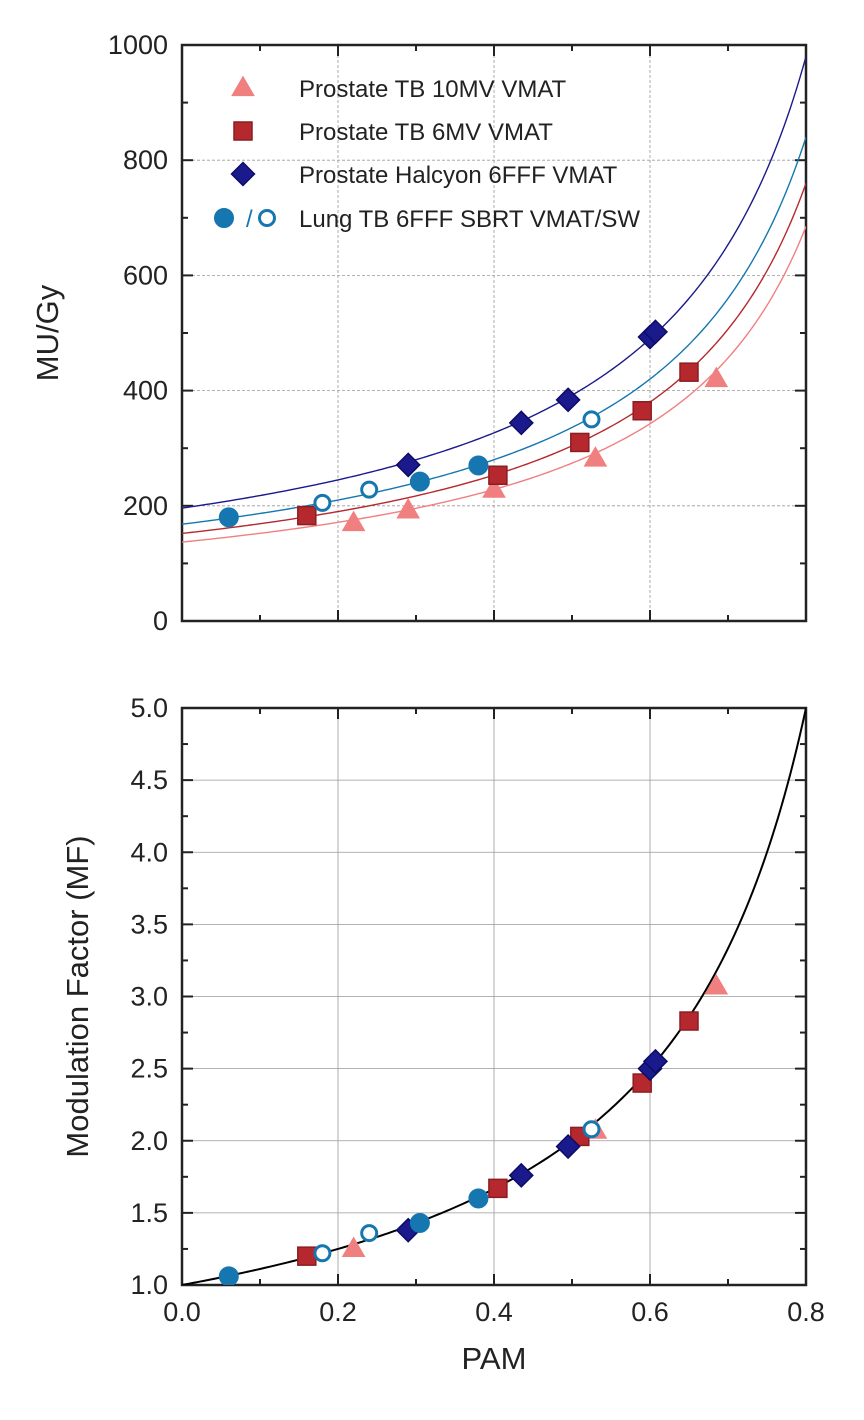  Describe the element at coordinates (149, 1213) in the screenshot. I see `y-tick-label: 1.5` at that location.